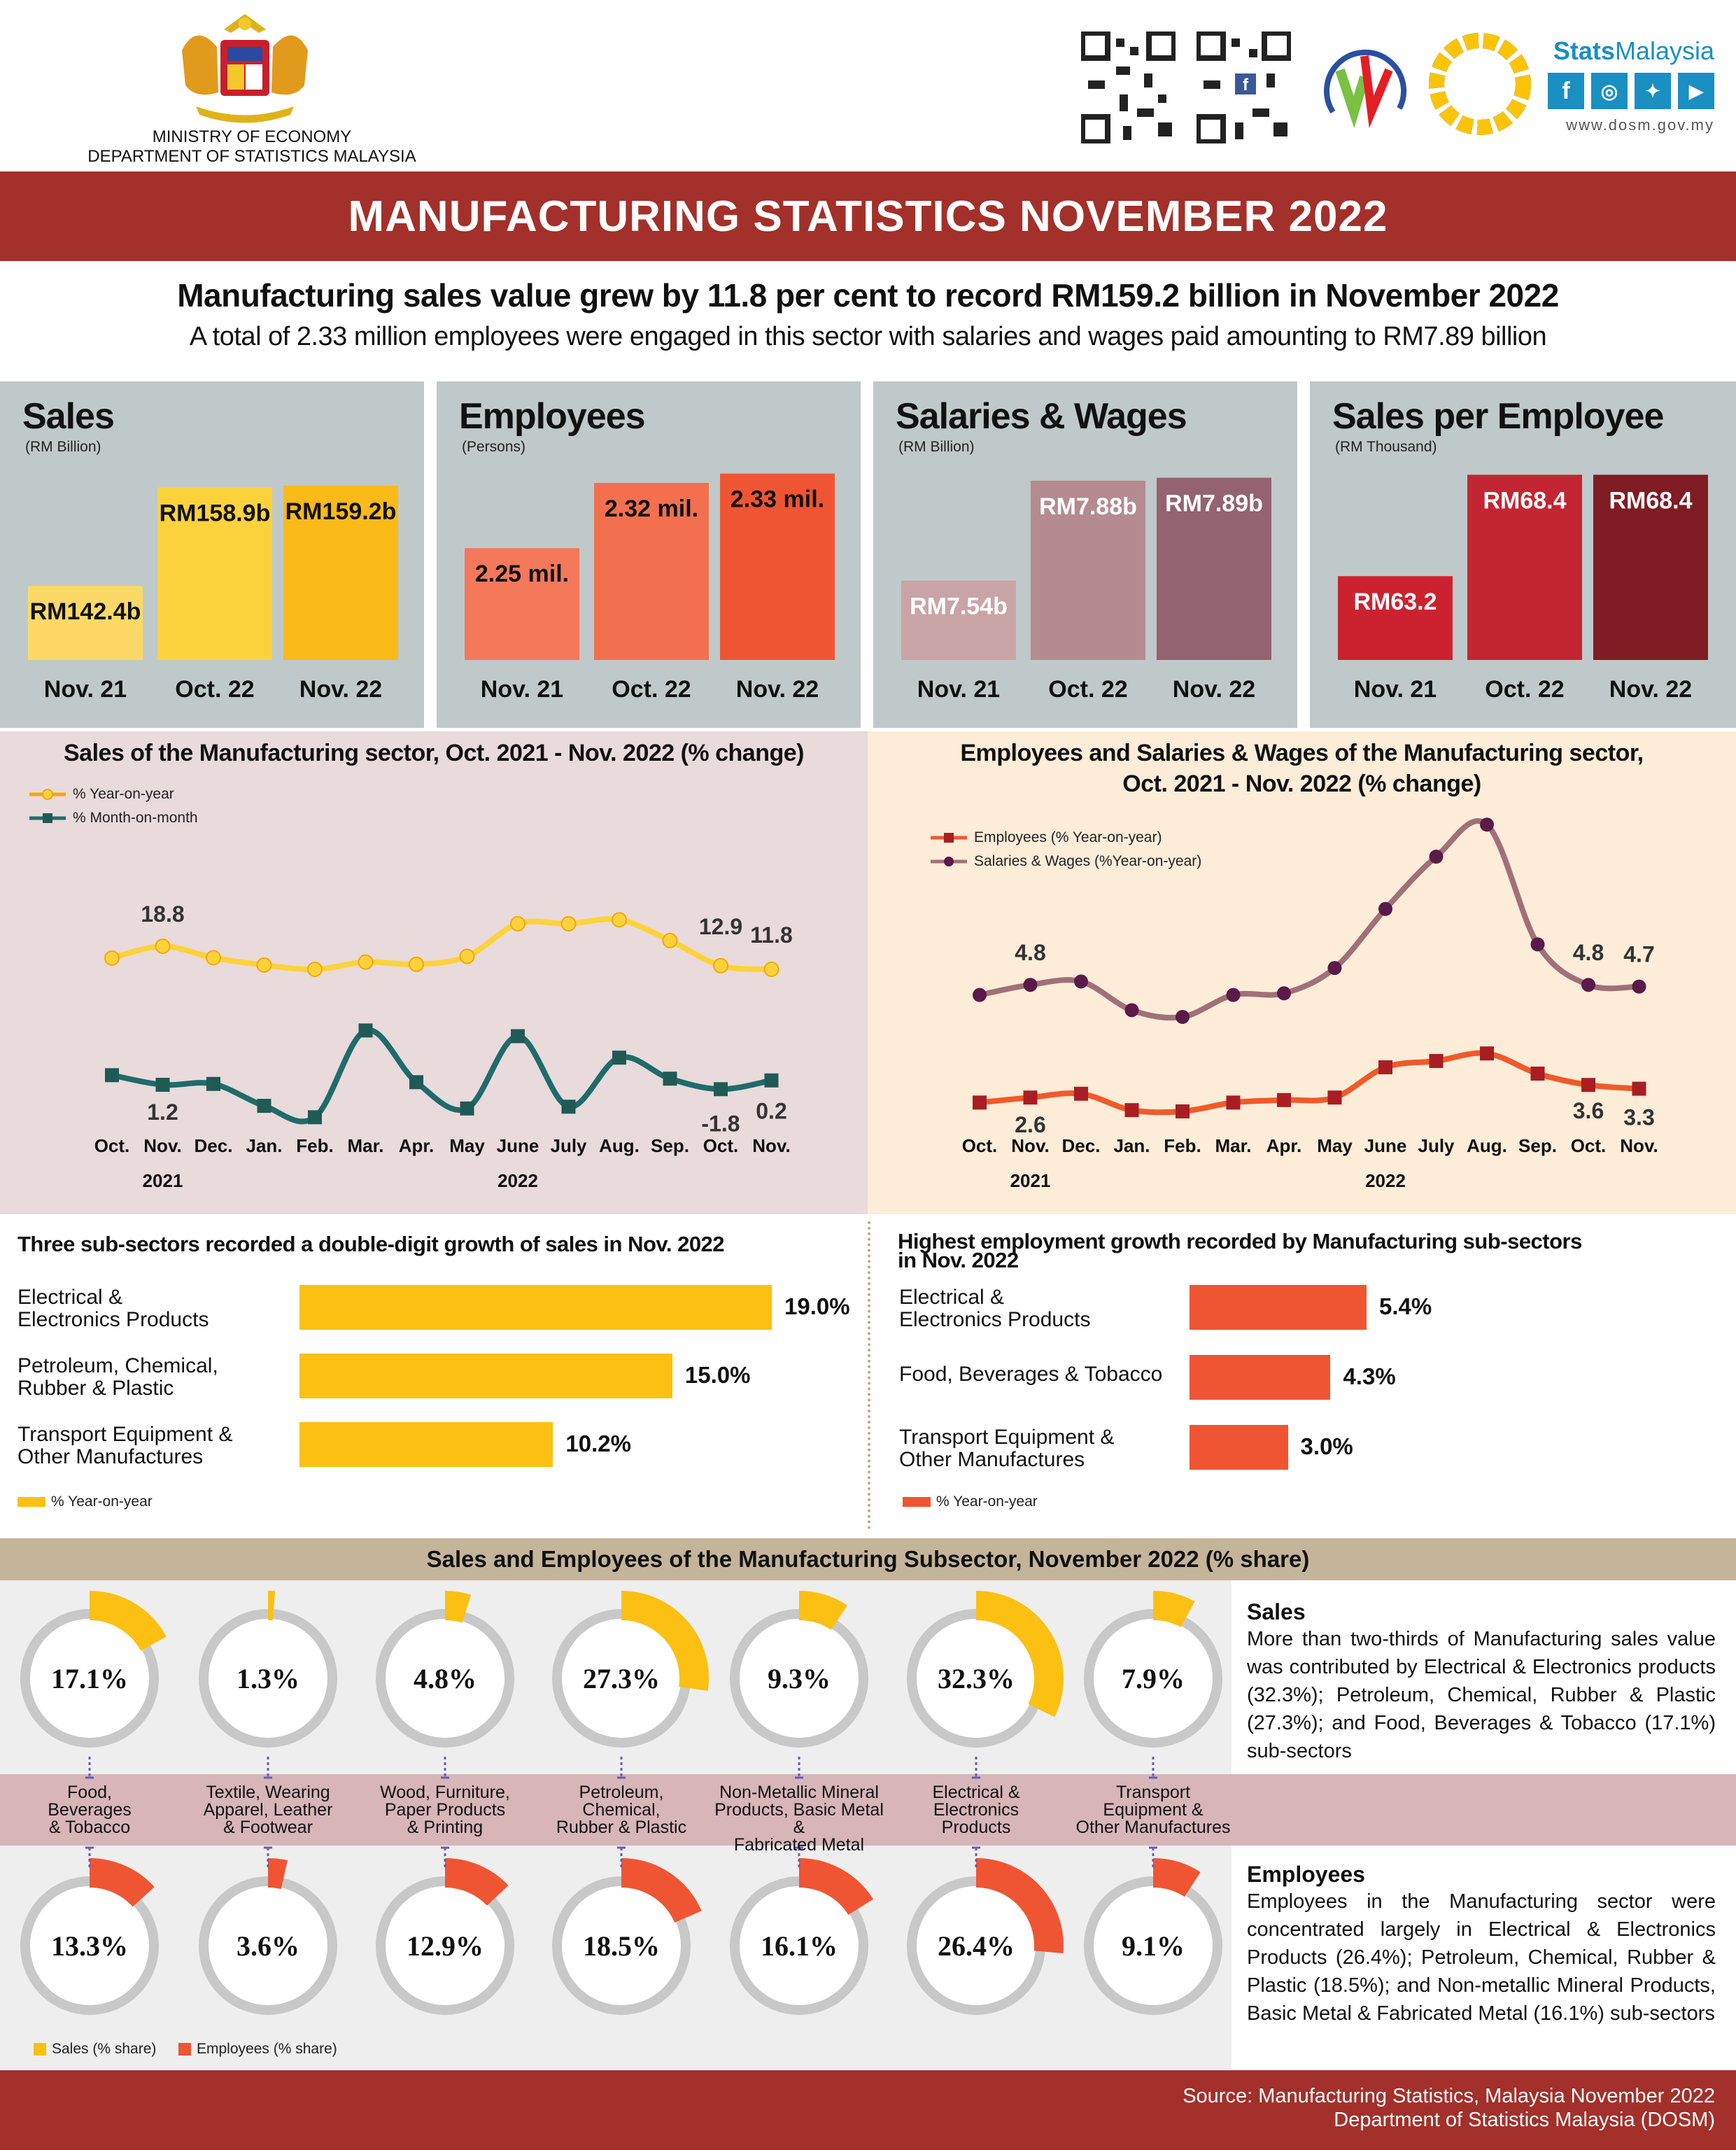 The width and height of the screenshot is (1736, 2150). Describe the element at coordinates (1638, 954) in the screenshot. I see `data-label: 4.7` at that location.